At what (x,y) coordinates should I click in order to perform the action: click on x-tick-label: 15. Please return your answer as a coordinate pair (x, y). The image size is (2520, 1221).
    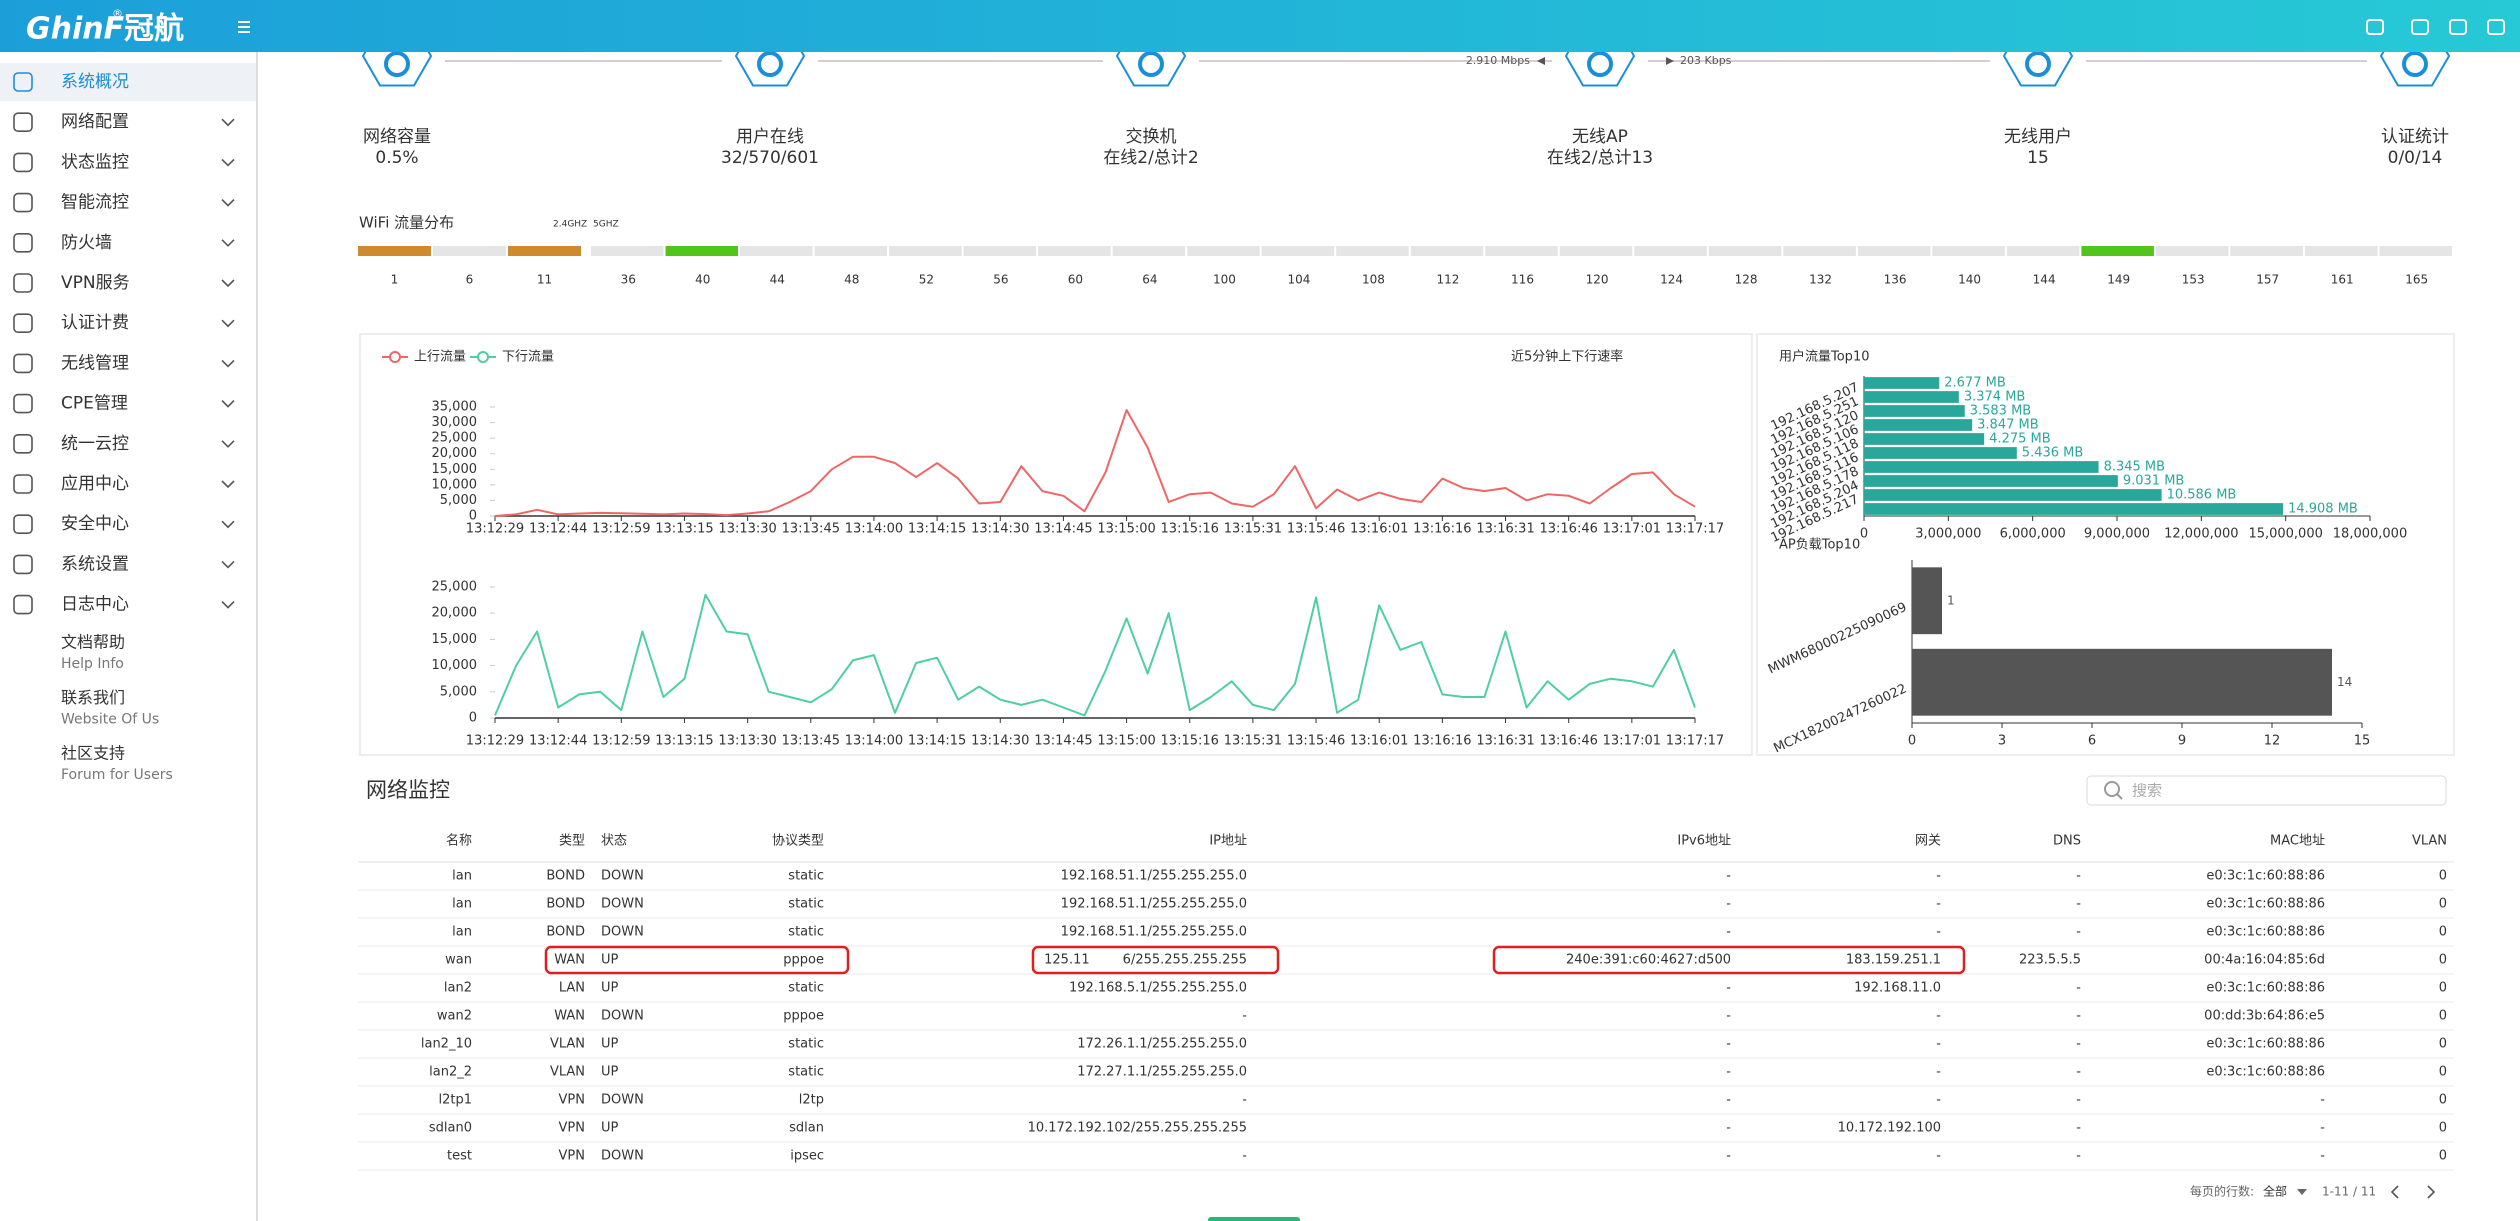
    Looking at the image, I should click on (2362, 741).